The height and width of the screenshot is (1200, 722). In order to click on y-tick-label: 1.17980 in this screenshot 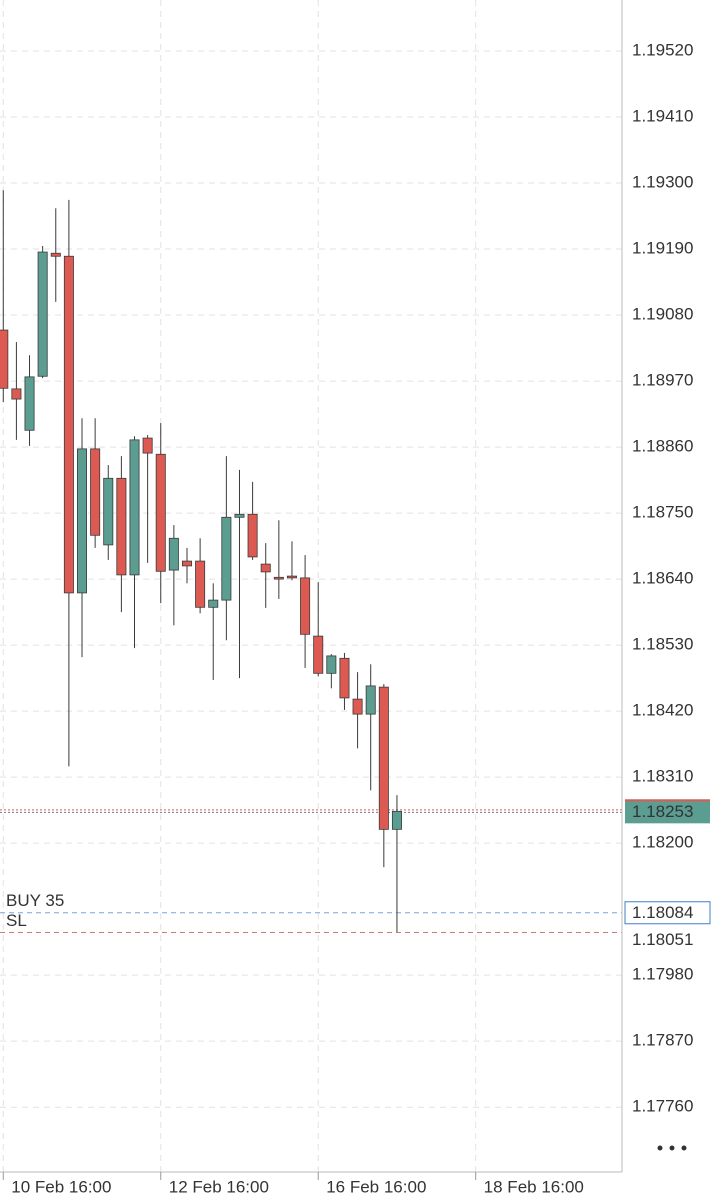, I will do `click(662, 974)`.